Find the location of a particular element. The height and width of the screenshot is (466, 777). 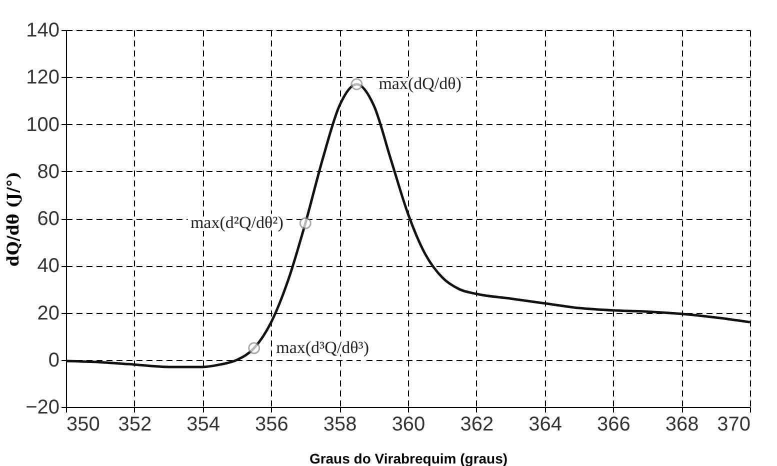

y-tick-label: 80 is located at coordinates (48, 171).